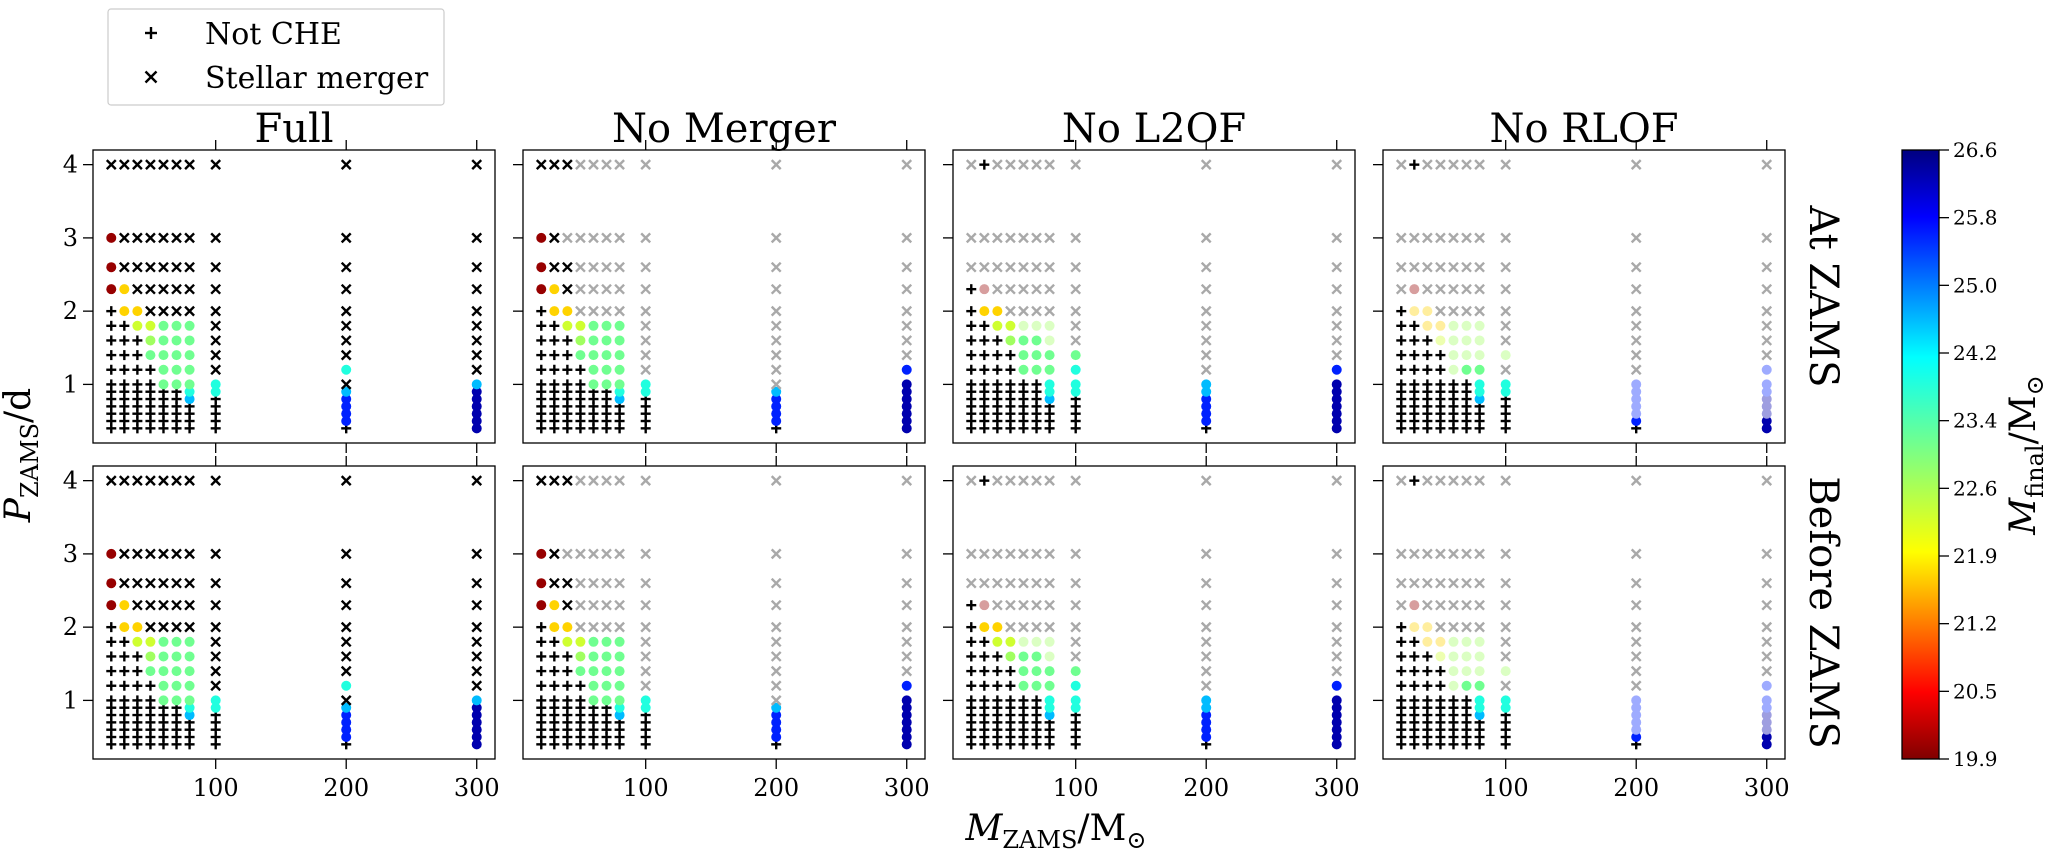 The height and width of the screenshot is (862, 2055). What do you see at coordinates (317, 78) in the screenshot?
I see `legend-label: Stellar merger` at bounding box center [317, 78].